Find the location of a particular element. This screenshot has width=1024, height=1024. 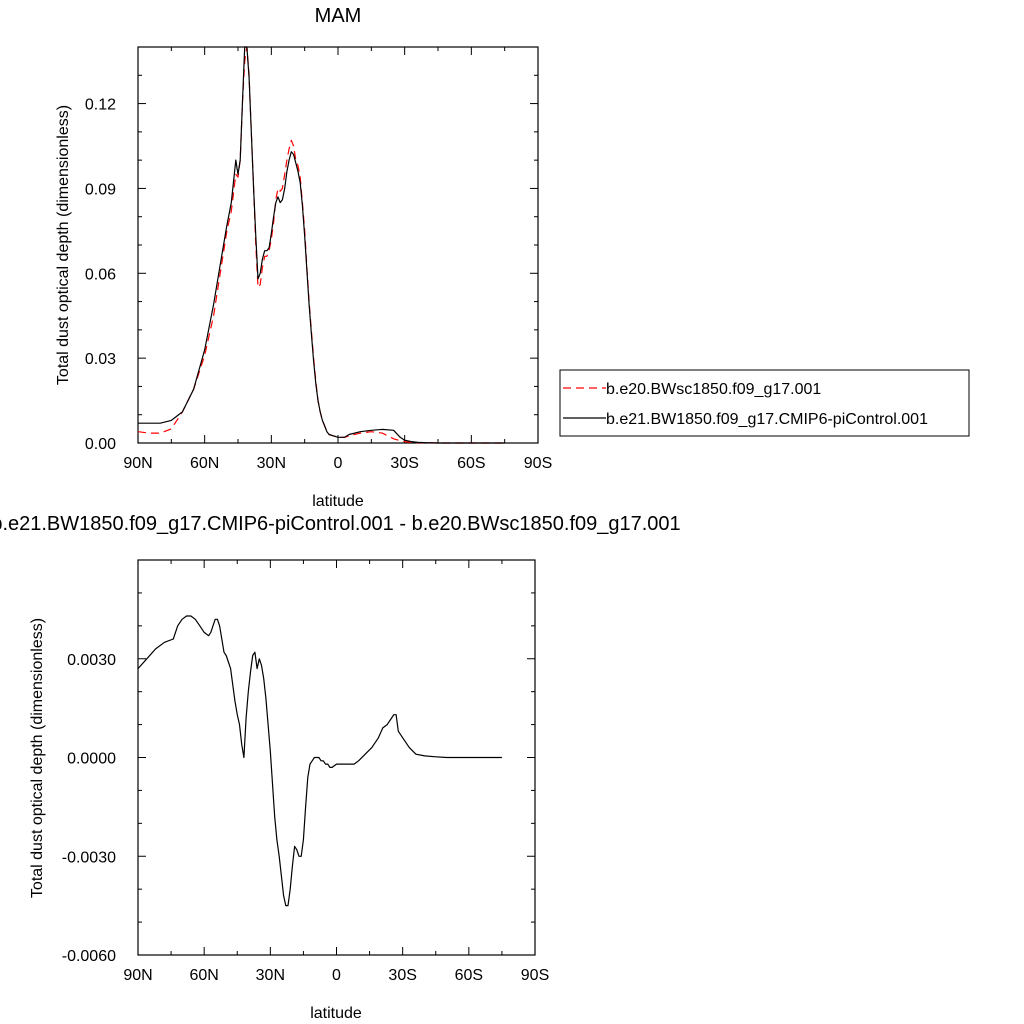

chart-title: MAM is located at coordinates (338, 16).